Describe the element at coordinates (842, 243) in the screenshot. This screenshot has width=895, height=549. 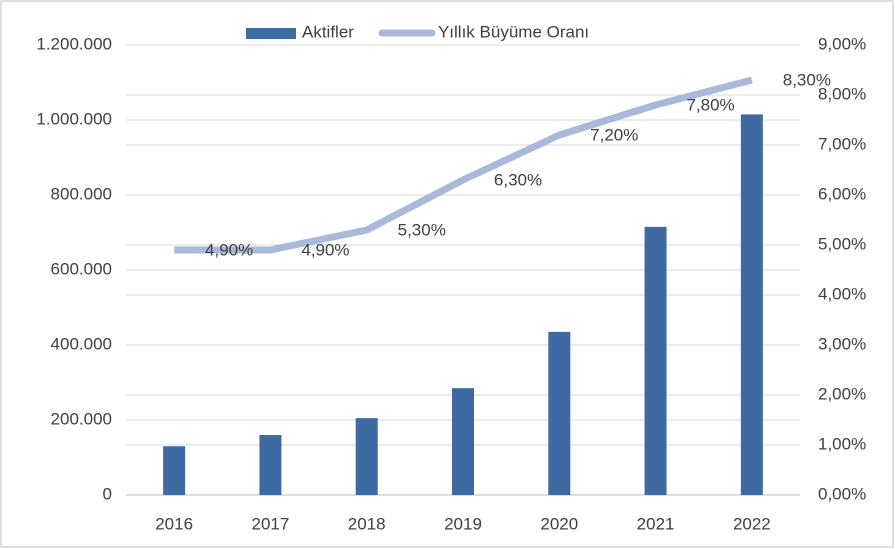
I see `y2-tick-label: 5,00%` at that location.